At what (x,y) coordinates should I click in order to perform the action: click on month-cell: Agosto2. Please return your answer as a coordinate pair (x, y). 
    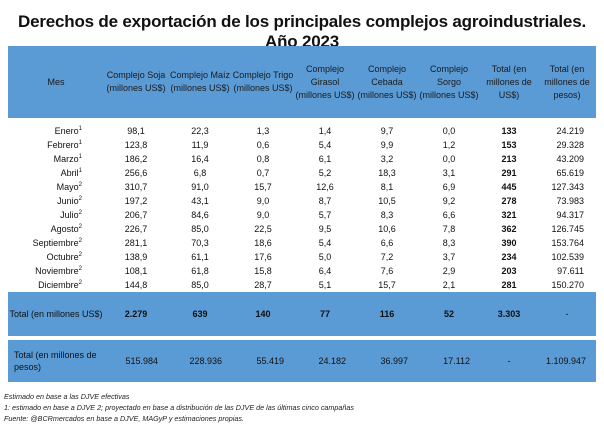
    Looking at the image, I should click on (56, 229).